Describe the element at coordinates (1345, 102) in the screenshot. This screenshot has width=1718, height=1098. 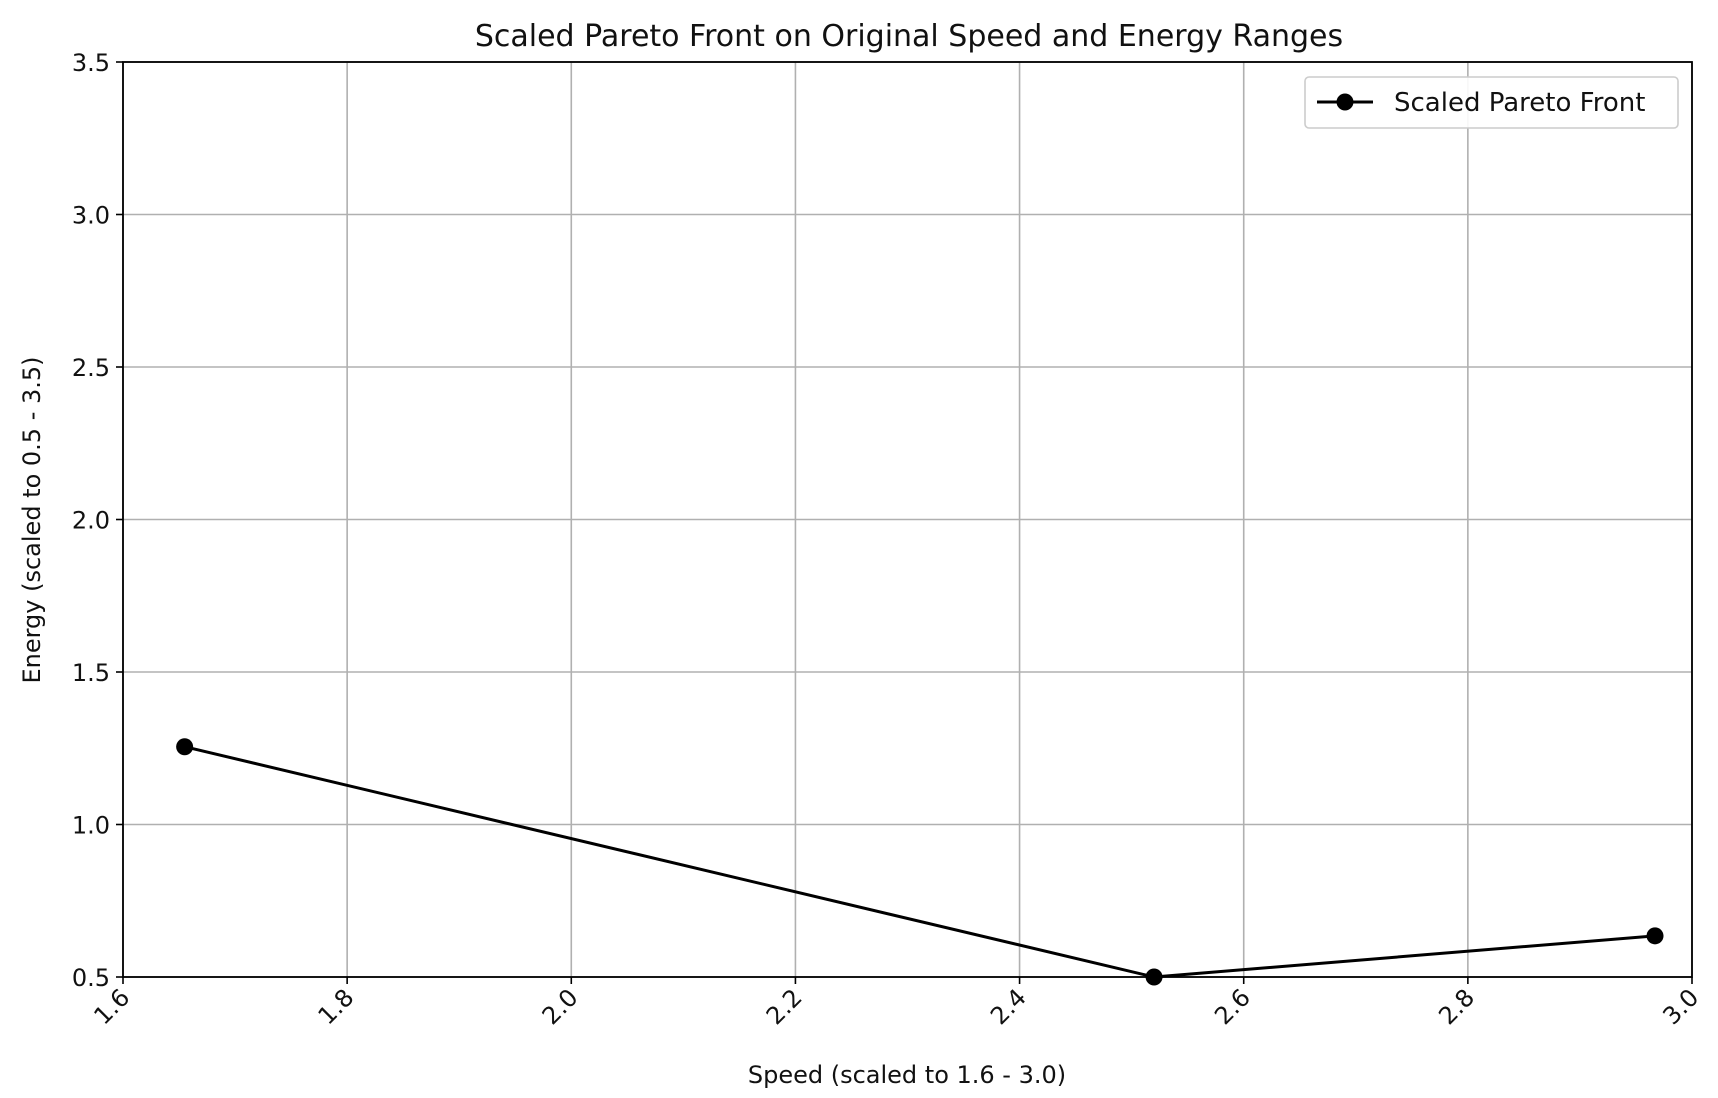
I see `legend-marker-swatch` at that location.